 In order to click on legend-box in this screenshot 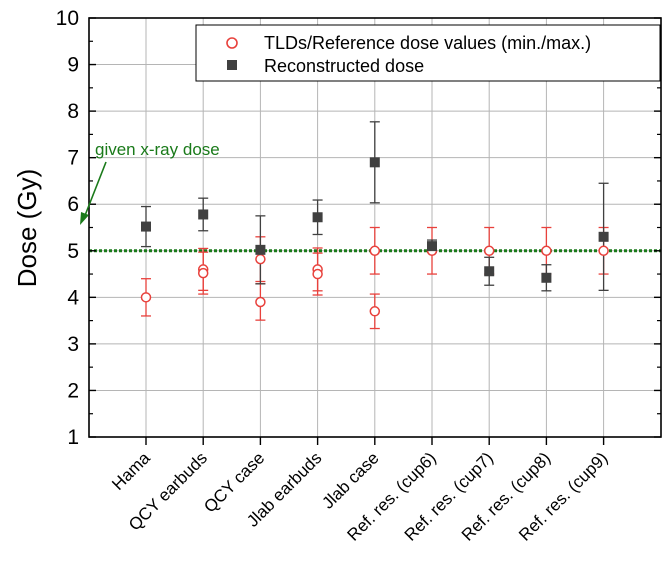, I will do `click(428, 53)`.